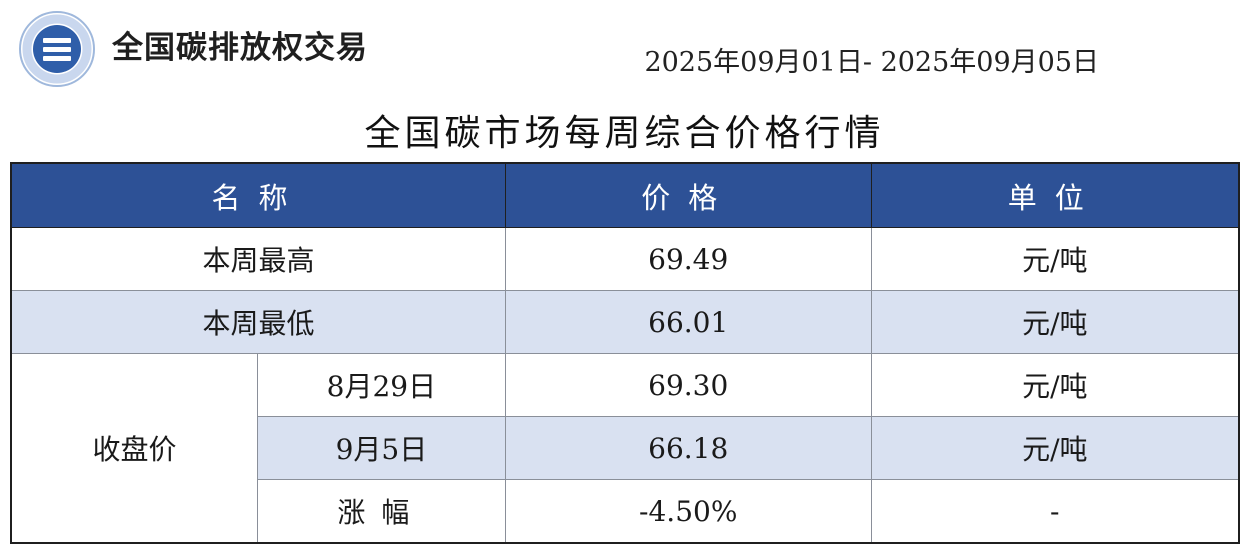  What do you see at coordinates (240, 48) in the screenshot?
I see `brand-name: 全国碳排放权交易` at bounding box center [240, 48].